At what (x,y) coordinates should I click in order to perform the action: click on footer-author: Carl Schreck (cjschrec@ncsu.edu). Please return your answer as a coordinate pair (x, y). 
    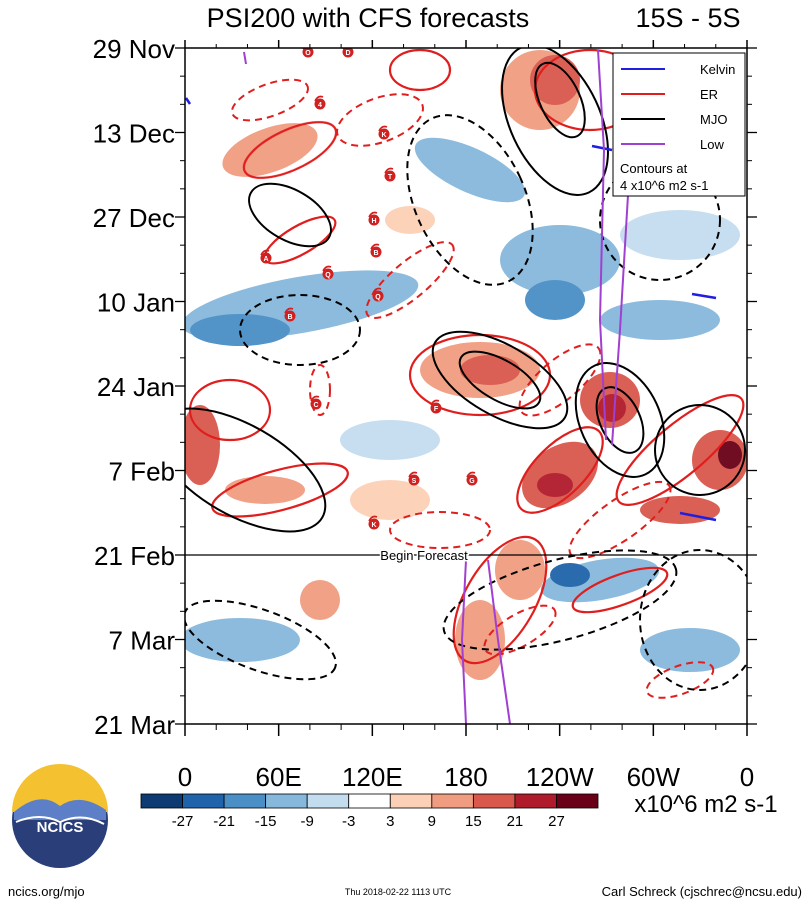
    Looking at the image, I should click on (702, 891).